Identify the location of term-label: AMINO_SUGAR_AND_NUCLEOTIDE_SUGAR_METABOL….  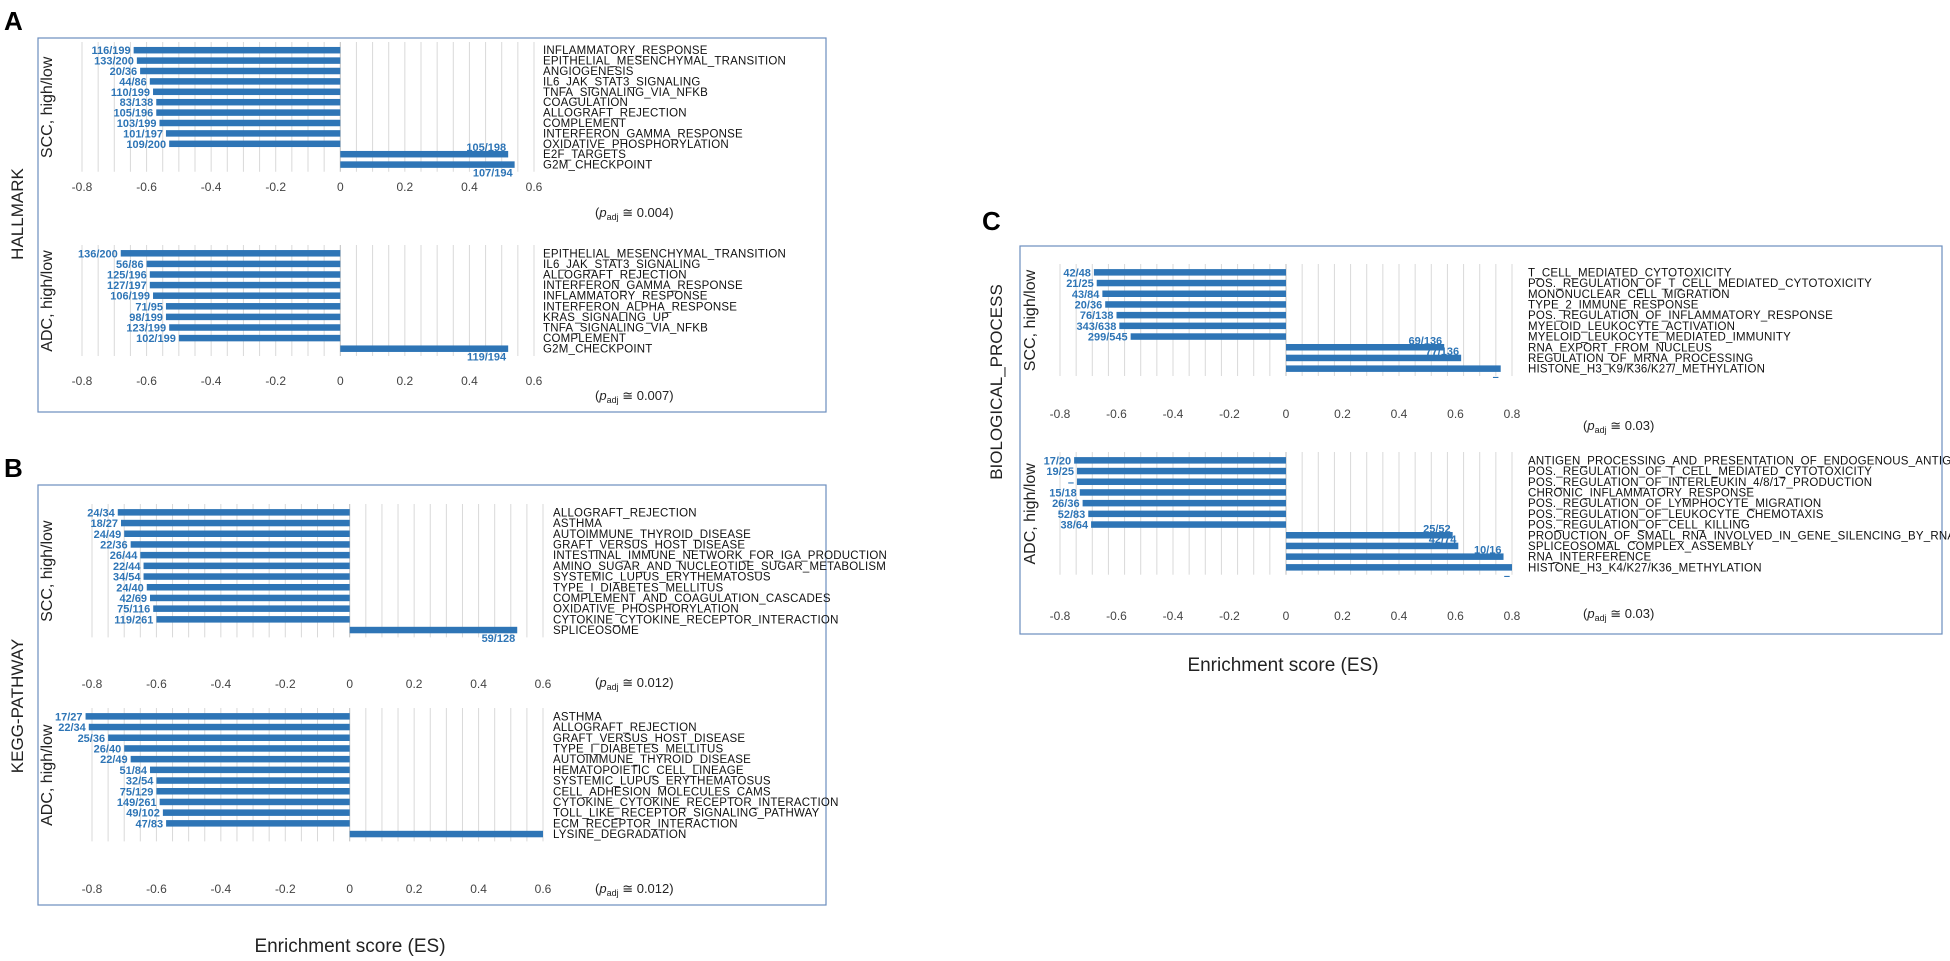
(719, 567).